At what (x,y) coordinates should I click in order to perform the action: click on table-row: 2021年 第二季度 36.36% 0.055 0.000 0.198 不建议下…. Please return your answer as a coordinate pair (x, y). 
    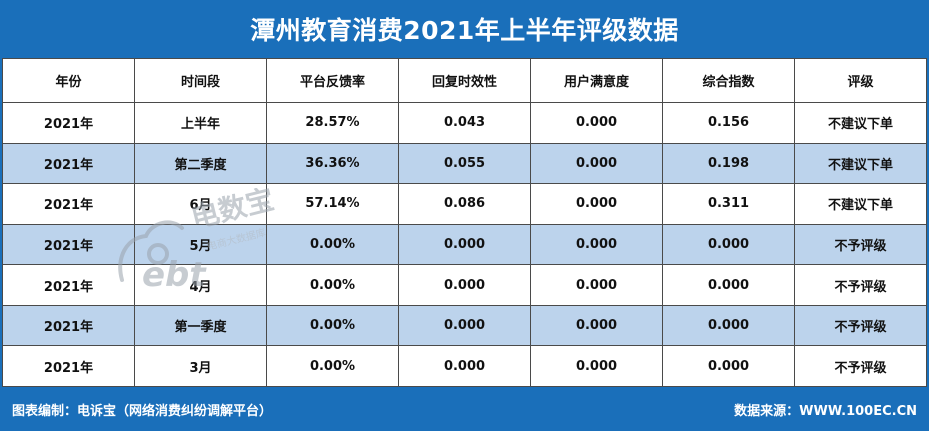
    Looking at the image, I should click on (464, 163).